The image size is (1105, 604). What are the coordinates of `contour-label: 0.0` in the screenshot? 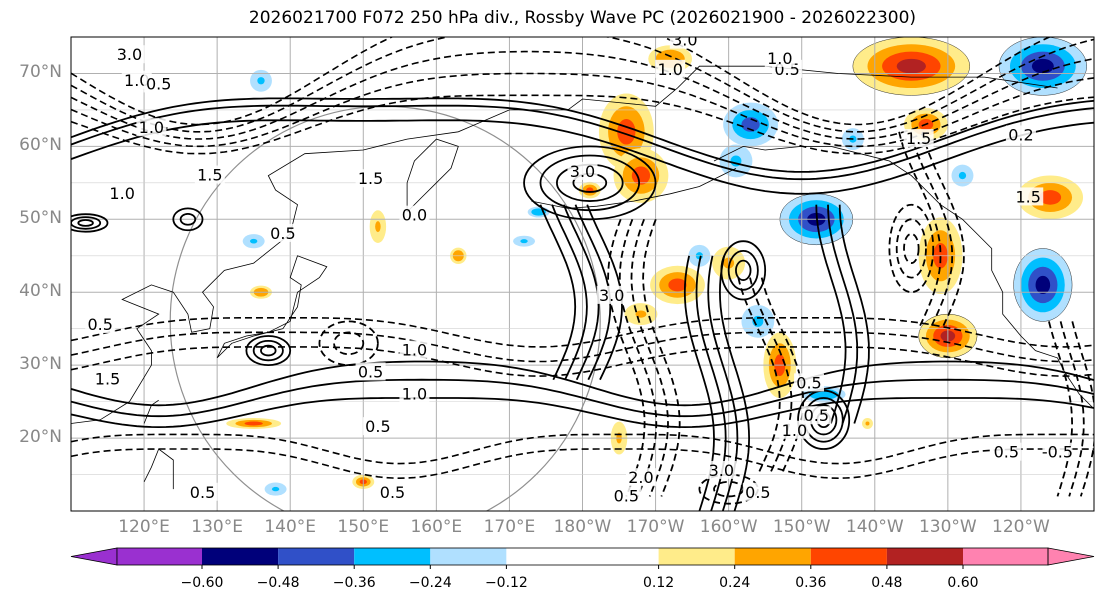 It's located at (414, 215).